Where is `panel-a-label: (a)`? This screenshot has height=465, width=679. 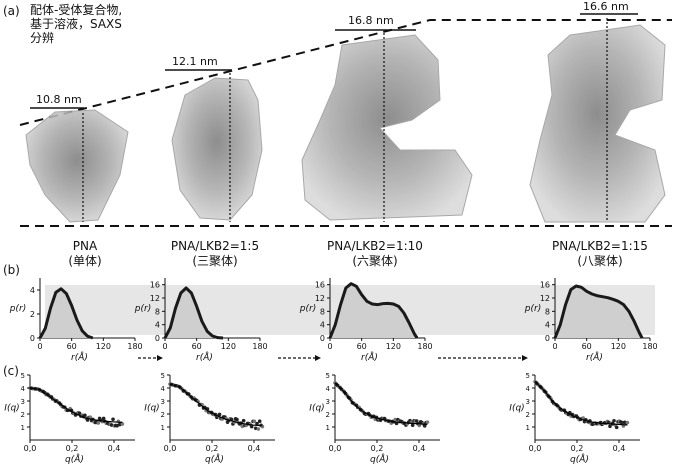
panel-a-label: (a) is located at coordinates (11, 11).